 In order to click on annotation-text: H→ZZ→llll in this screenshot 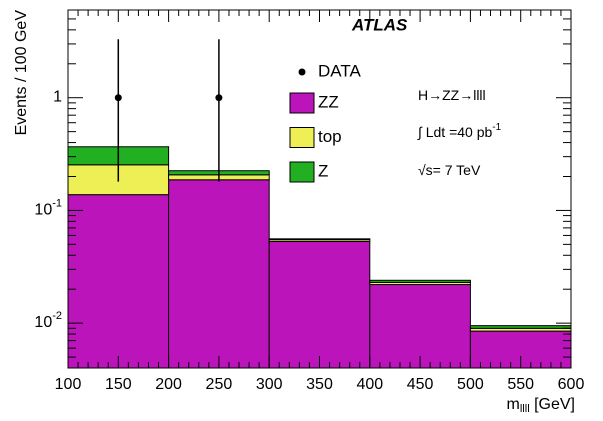, I will do `click(452, 95)`.